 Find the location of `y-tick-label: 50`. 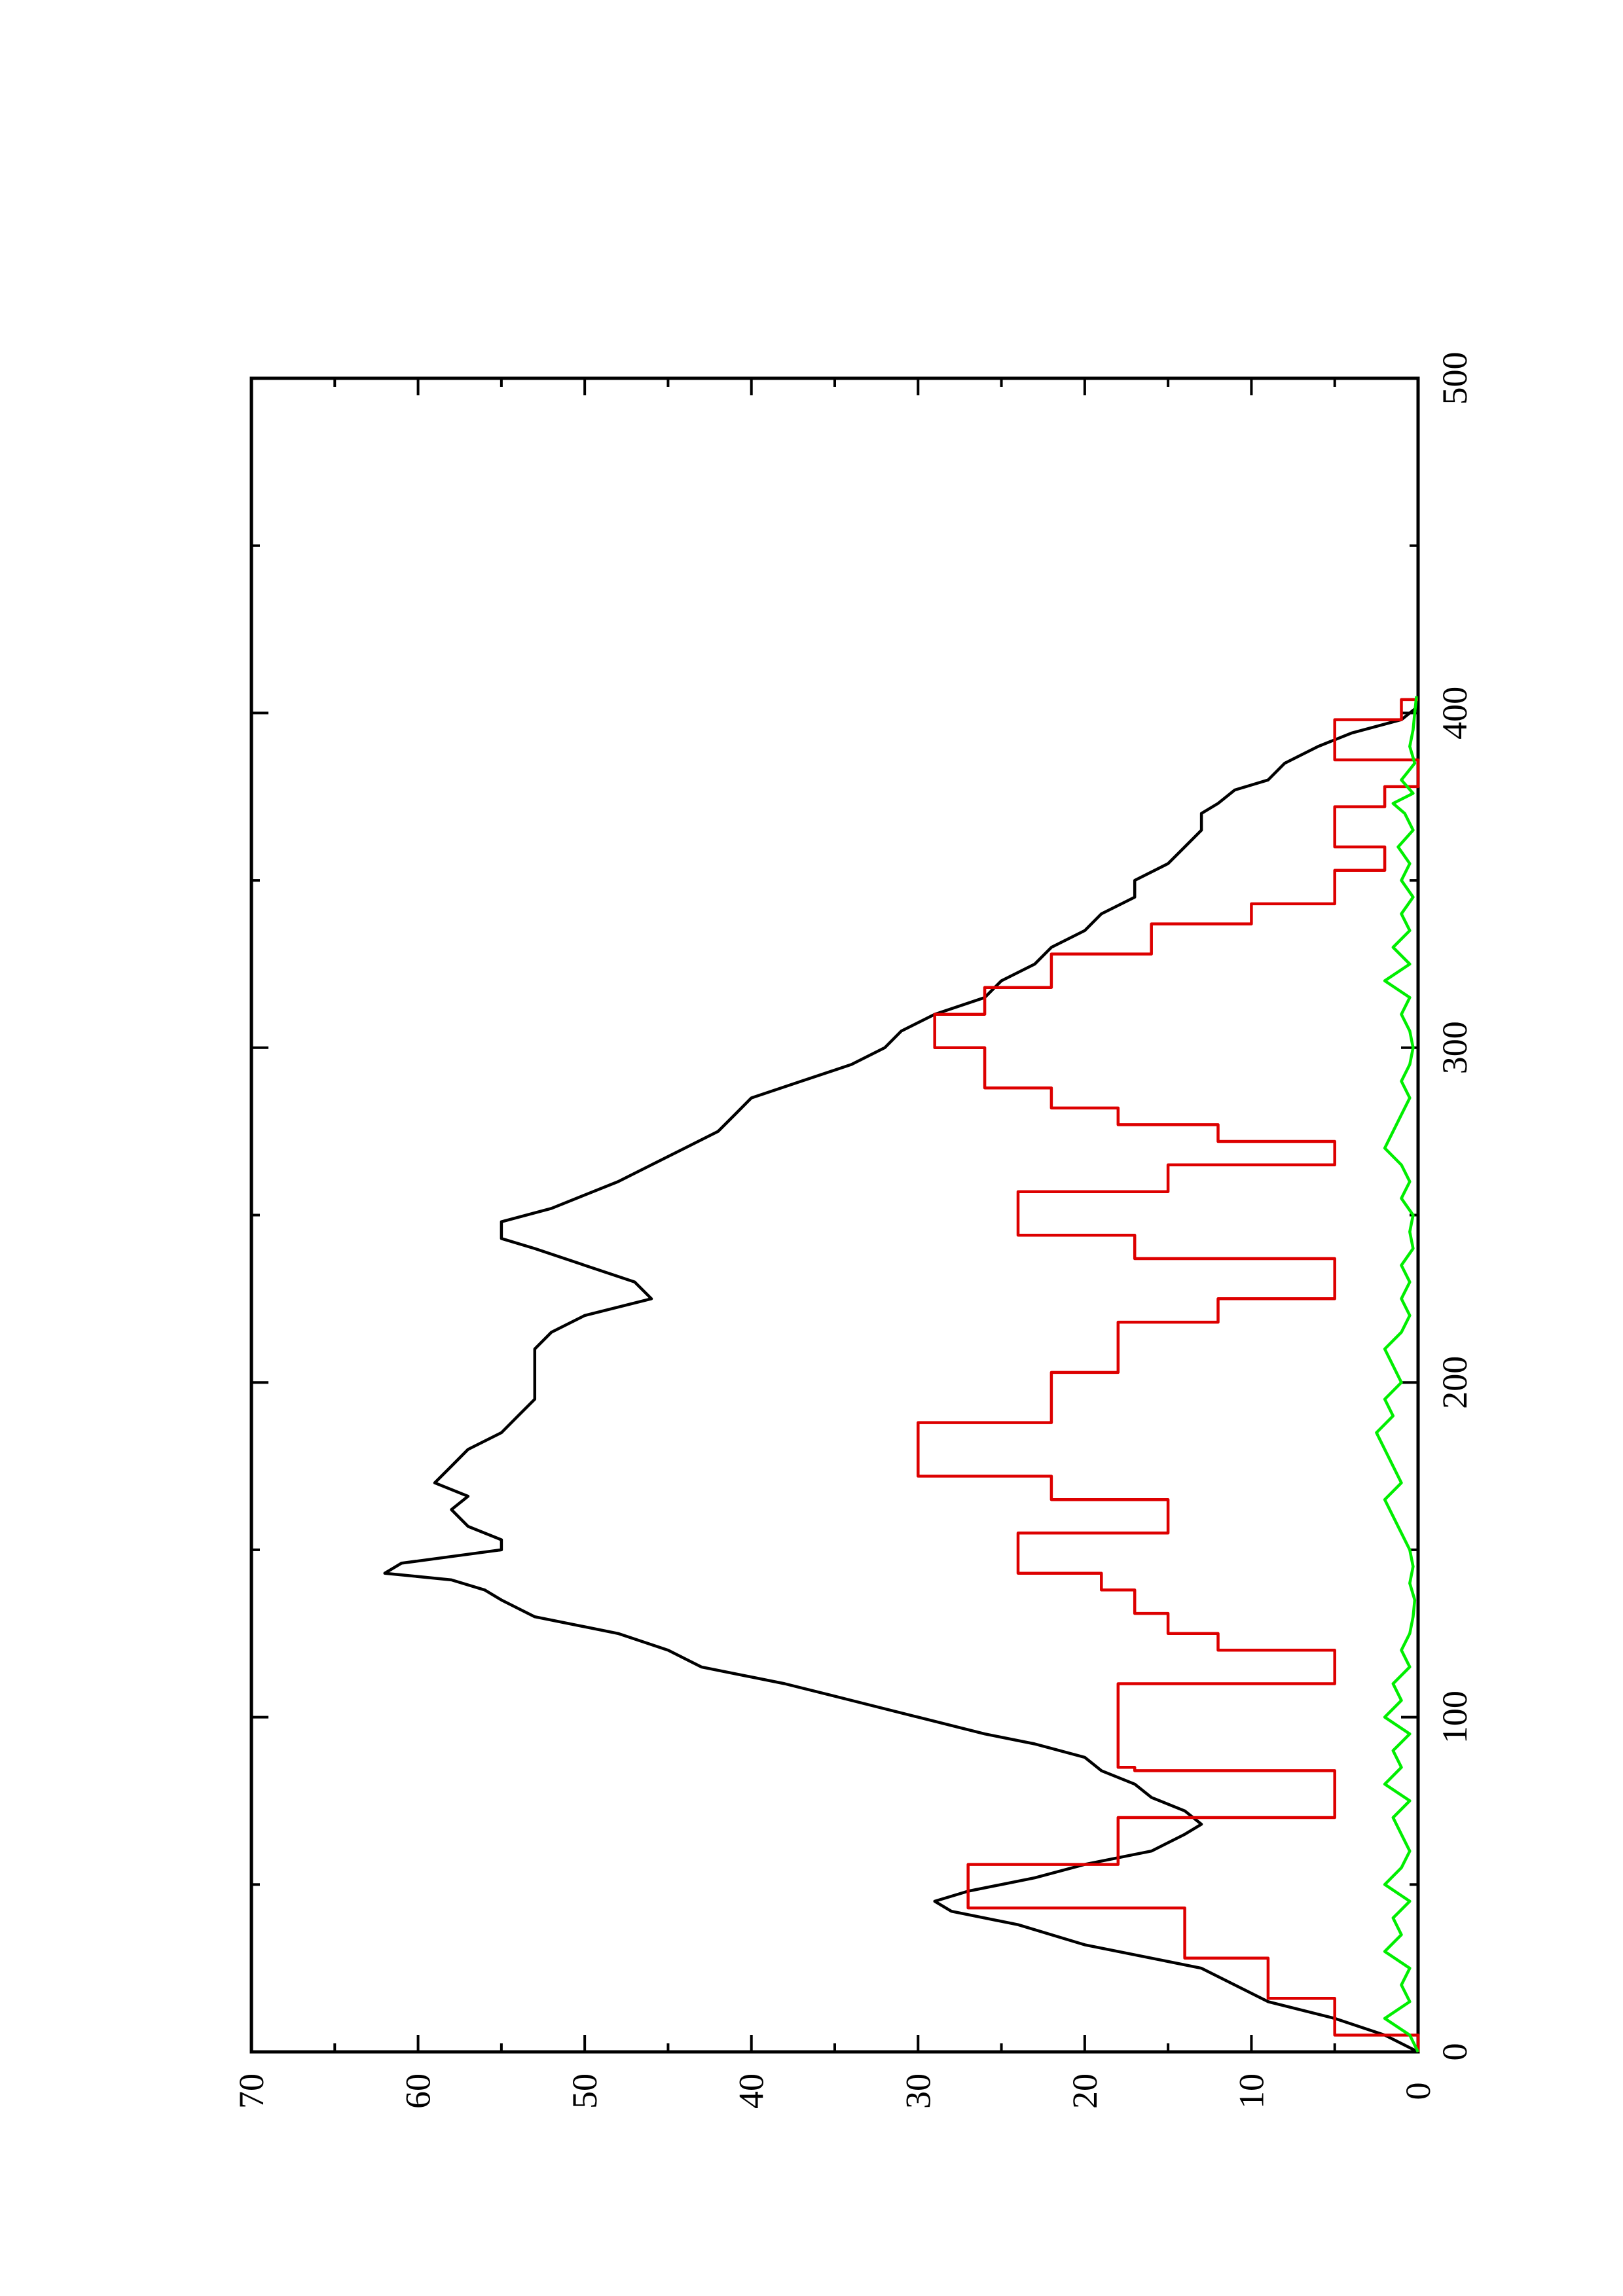

y-tick-label: 50 is located at coordinates (584, 2091).